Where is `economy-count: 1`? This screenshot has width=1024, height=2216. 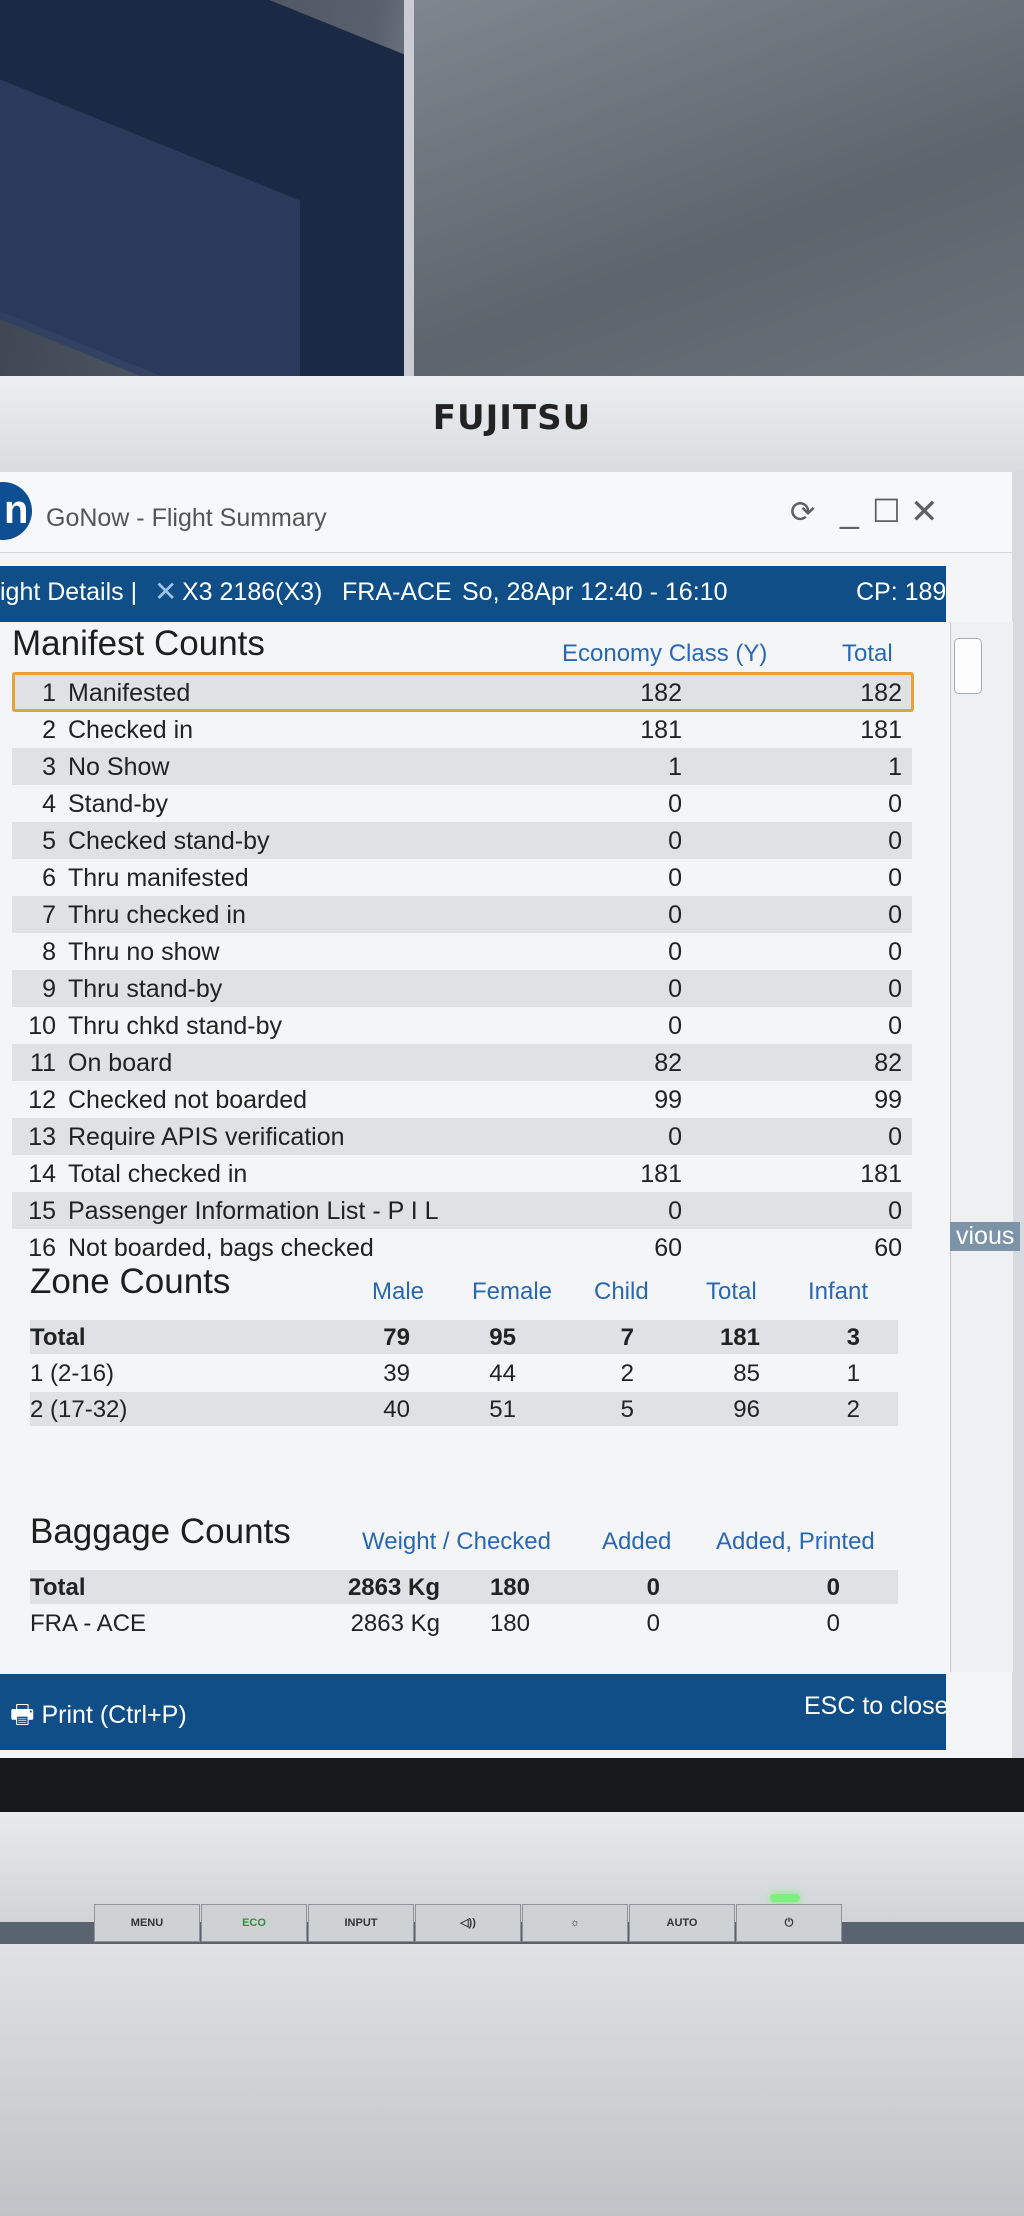
economy-count: 1 is located at coordinates (675, 767).